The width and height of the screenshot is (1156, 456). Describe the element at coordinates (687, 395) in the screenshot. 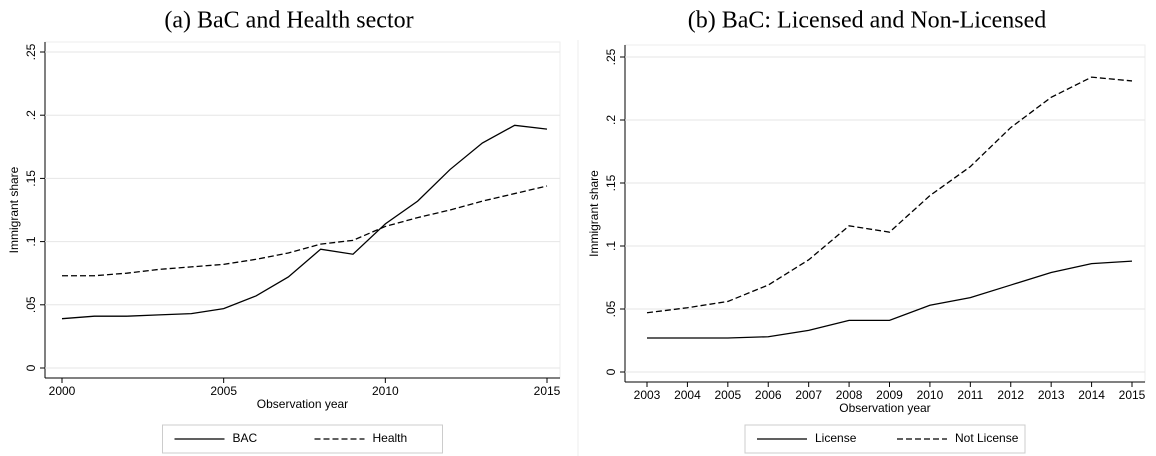

I see `x-tick-label: 2004` at that location.